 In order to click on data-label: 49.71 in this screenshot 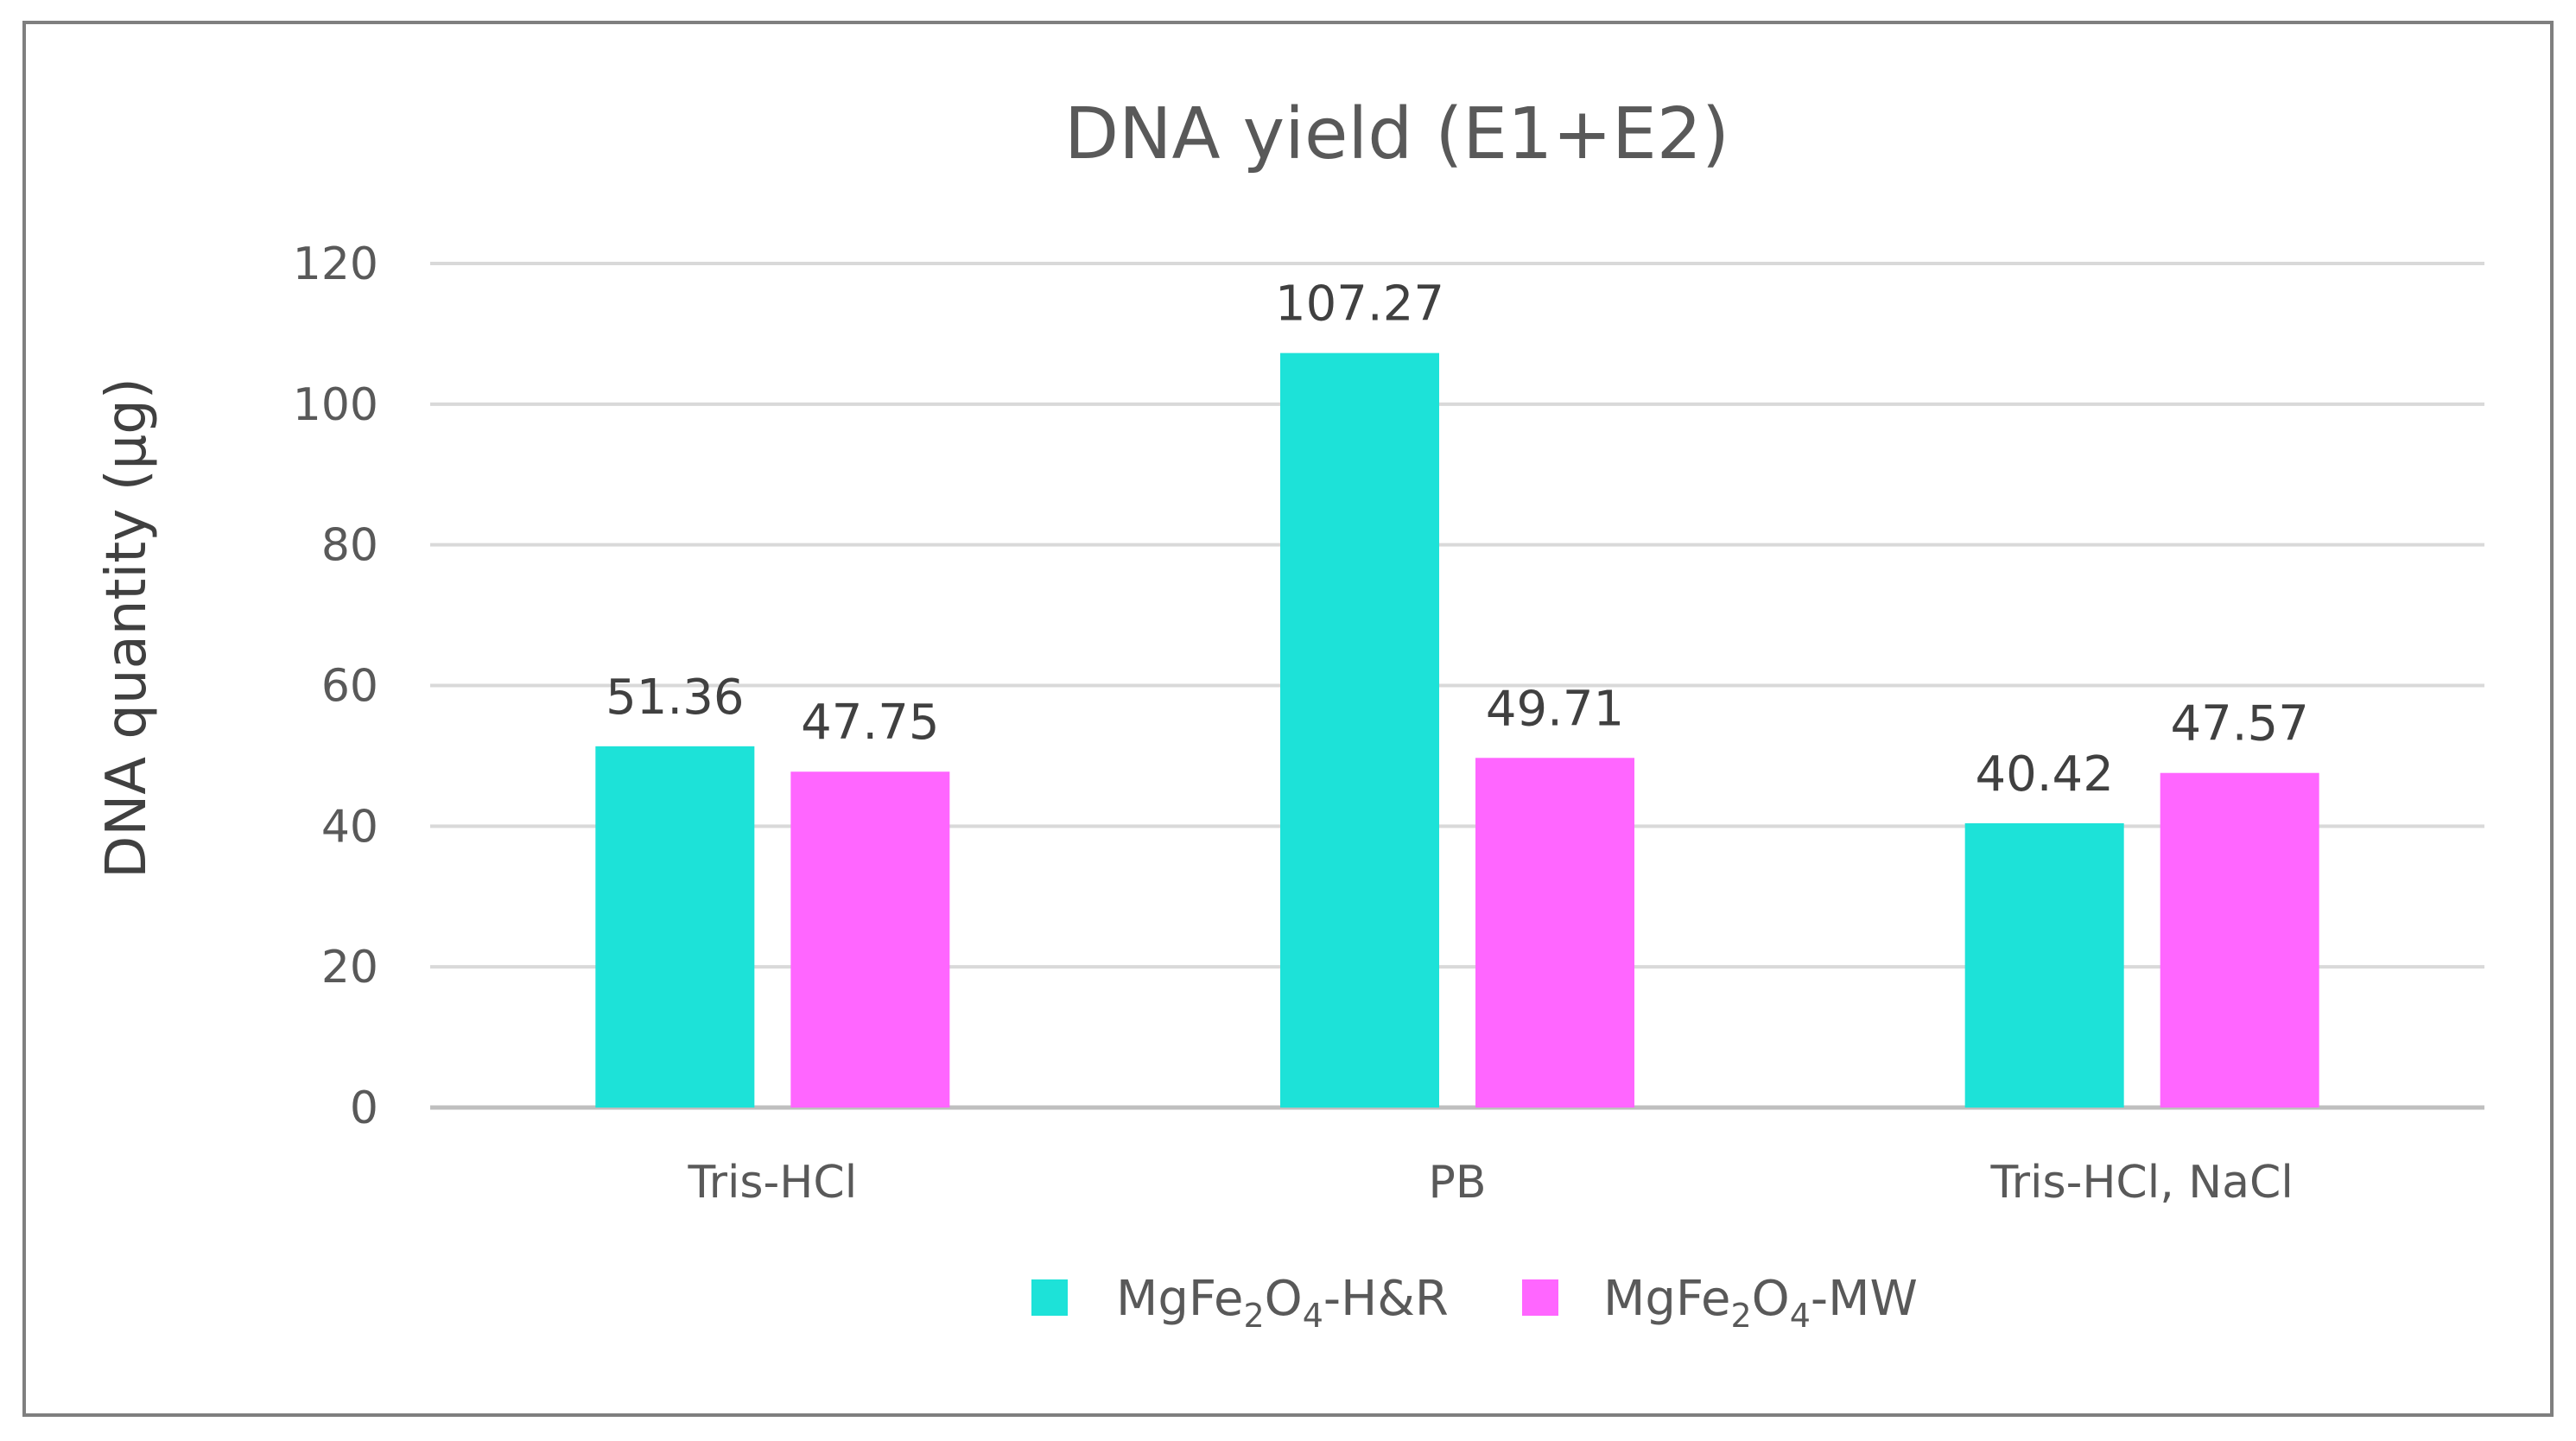, I will do `click(1555, 709)`.